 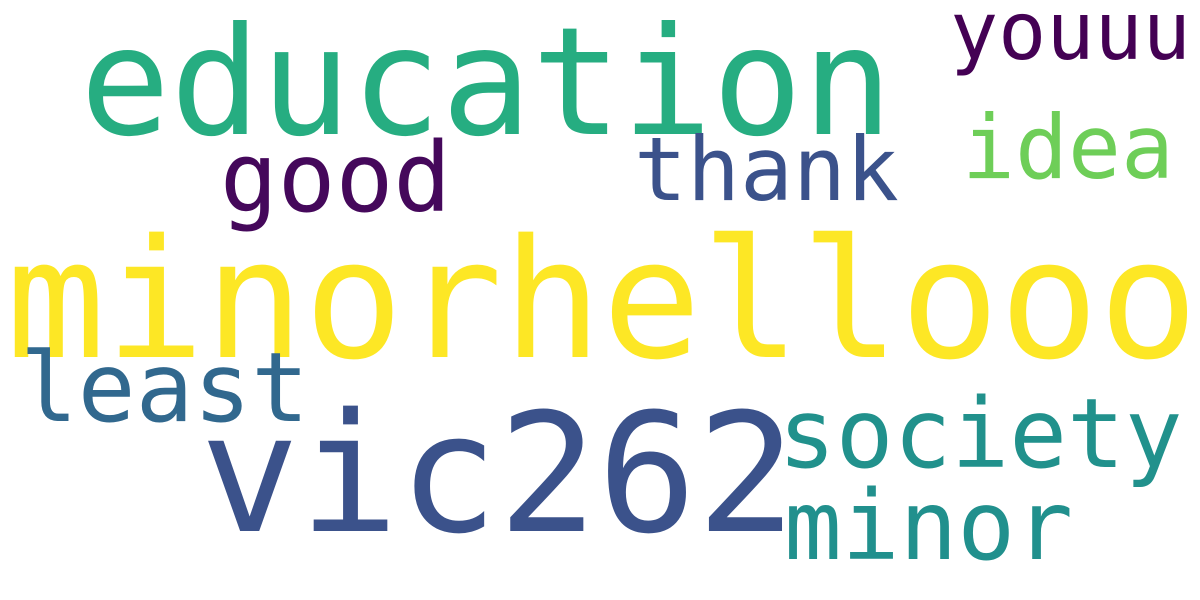 I want to click on word-society: society, so click(x=980, y=434).